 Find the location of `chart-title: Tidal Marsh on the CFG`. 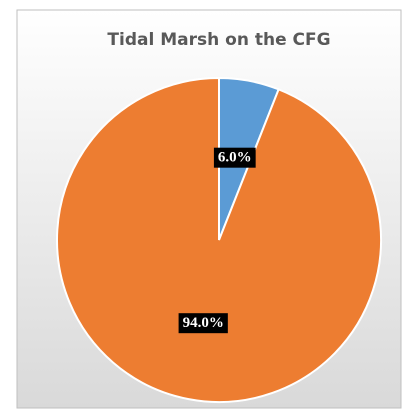

chart-title: Tidal Marsh on the CFG is located at coordinates (218, 40).